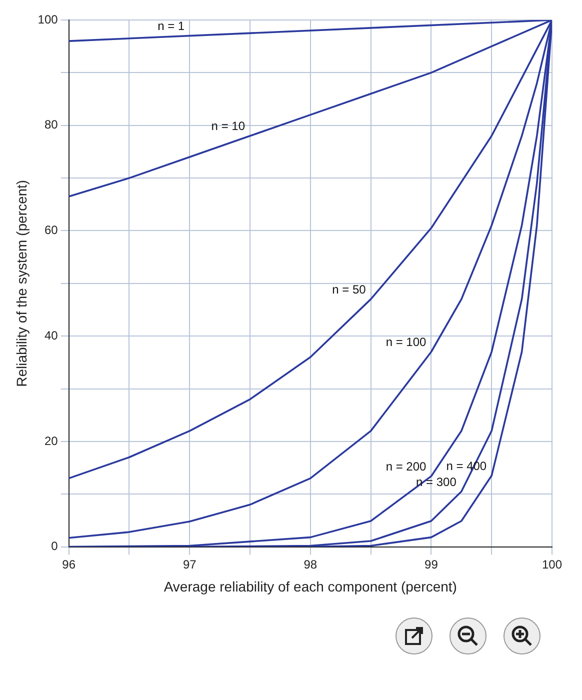  Describe the element at coordinates (54, 546) in the screenshot. I see `y-tick-label: 0` at that location.